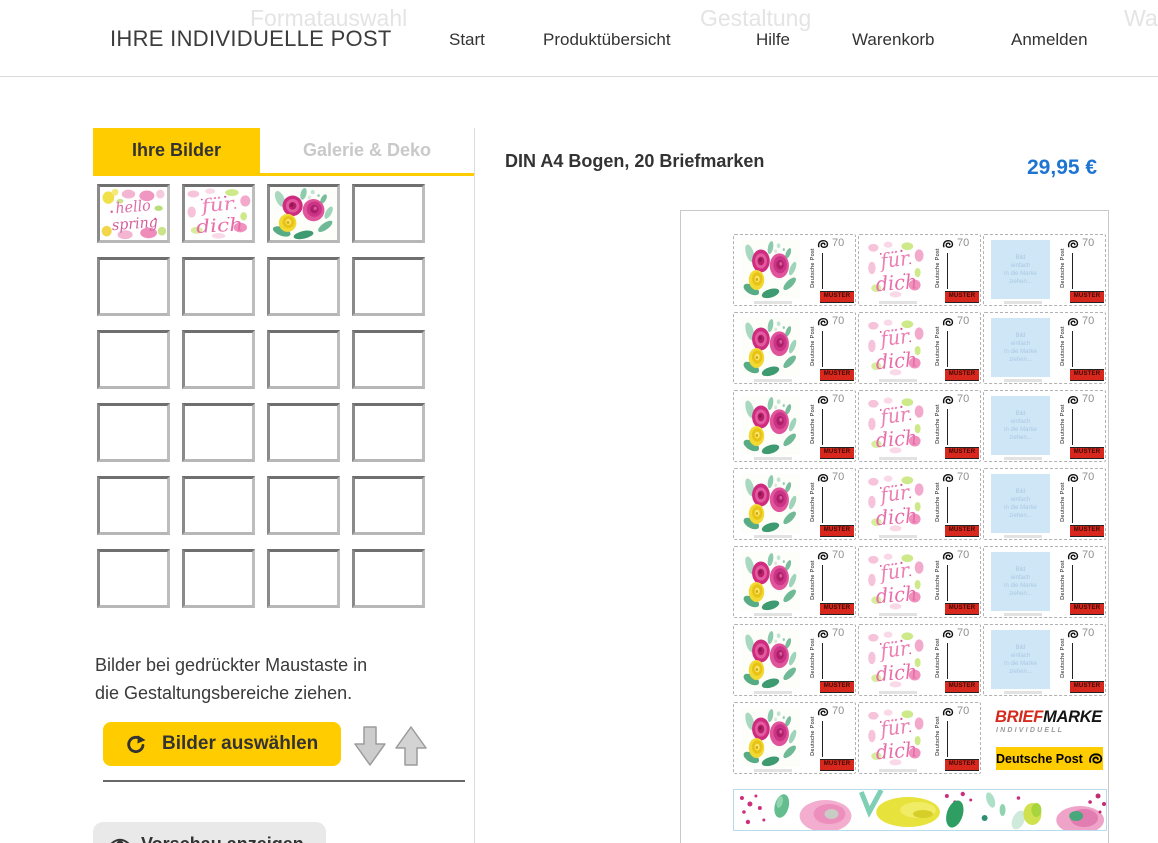 Image resolution: width=1158 pixels, height=843 pixels. I want to click on placeholder-text: in die Marke, so click(1020, 273).